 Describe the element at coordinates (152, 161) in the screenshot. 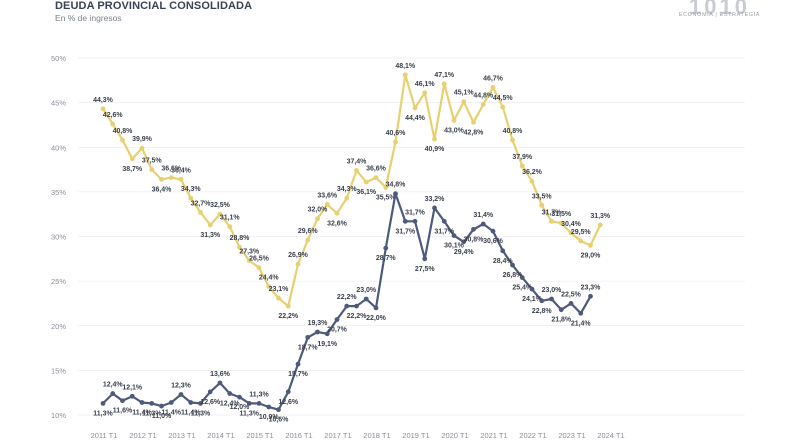

I see `data-label: 37,5%` at that location.